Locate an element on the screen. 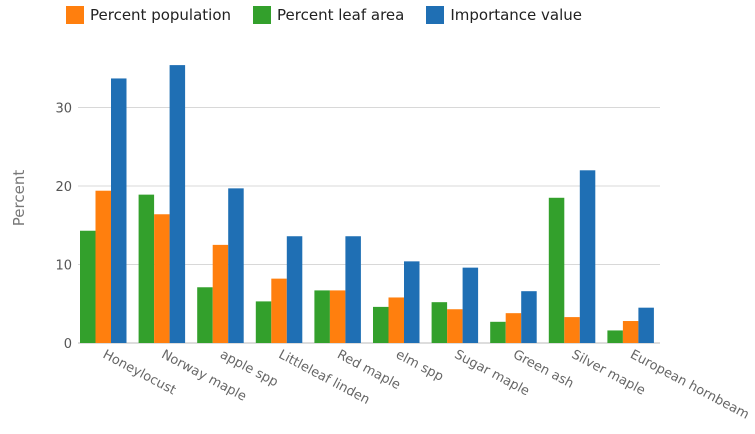 The width and height of the screenshot is (755, 434). legend-swatch-percent-population is located at coordinates (75, 15).